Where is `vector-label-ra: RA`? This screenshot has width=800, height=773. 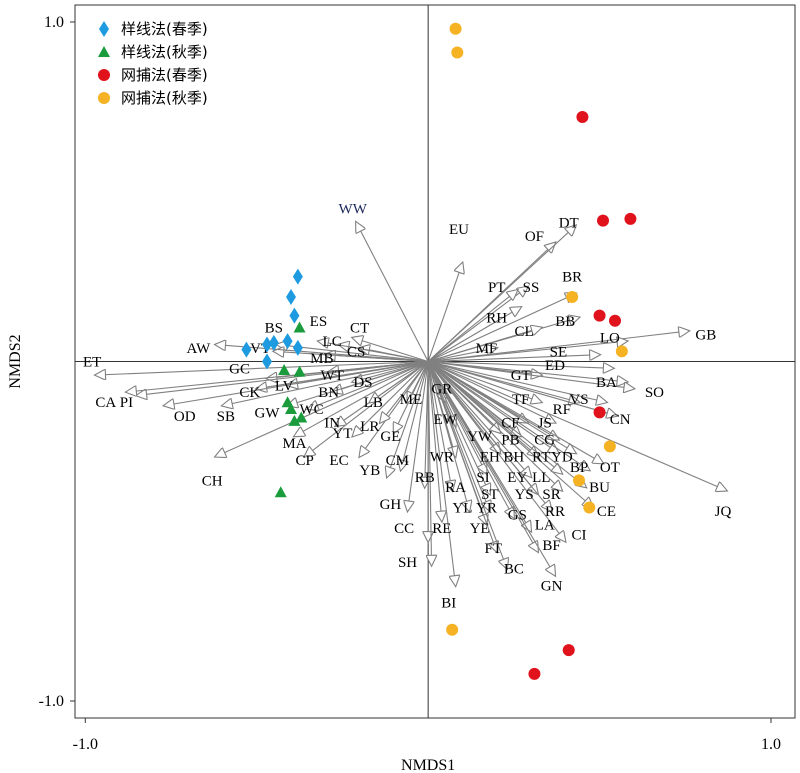
vector-label-ra: RA is located at coordinates (455, 488).